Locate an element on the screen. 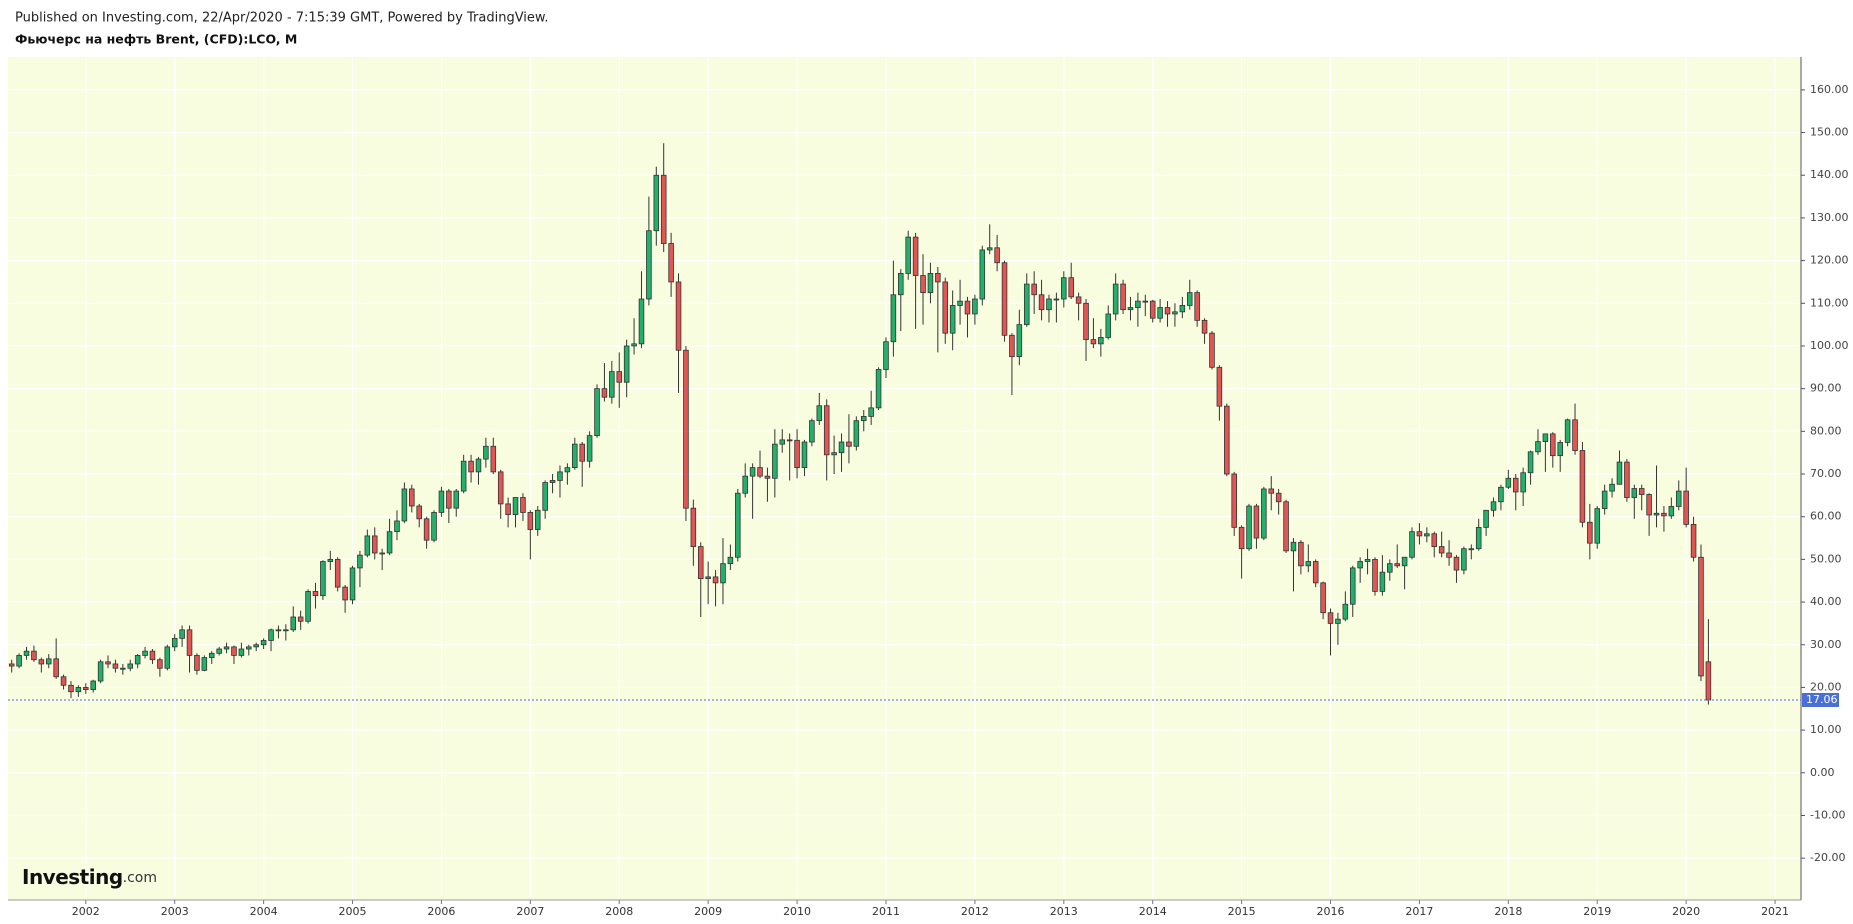 The height and width of the screenshot is (924, 1853). x-tick-label: 2015 is located at coordinates (1242, 911).